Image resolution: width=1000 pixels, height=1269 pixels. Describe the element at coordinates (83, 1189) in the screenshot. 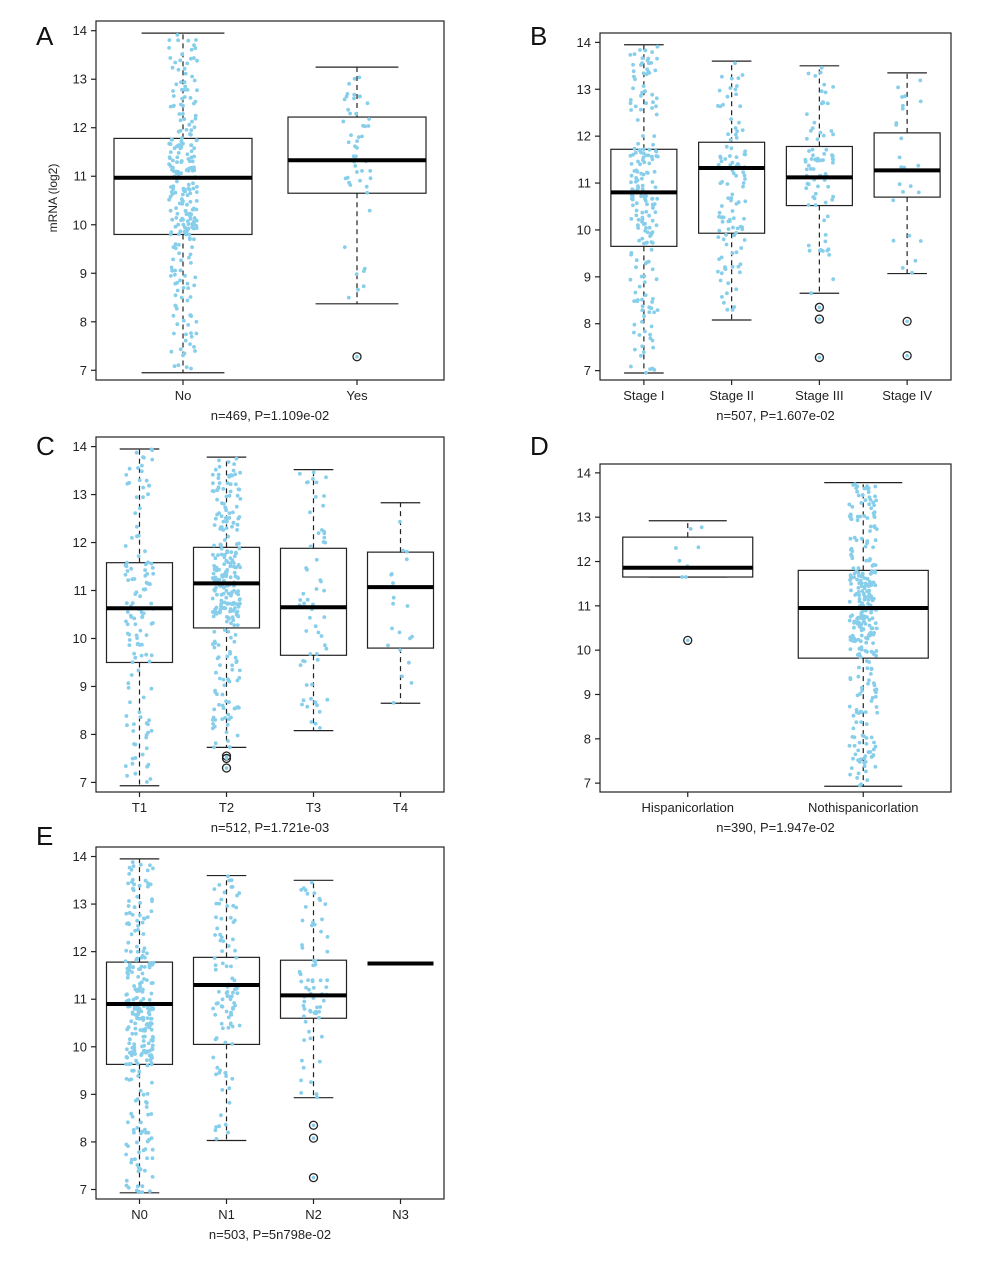

I see `y-tick-label: 7` at that location.